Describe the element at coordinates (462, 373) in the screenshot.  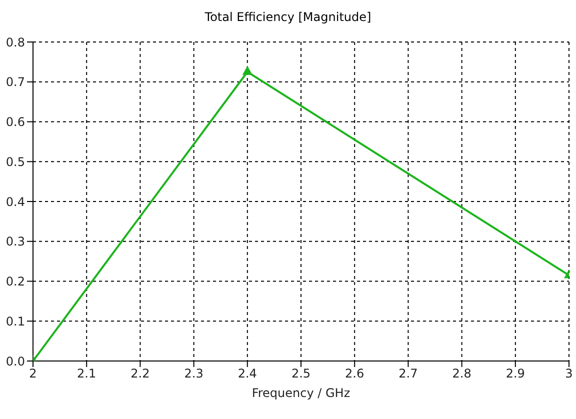
I see `x-tick-label: 2.8` at that location.